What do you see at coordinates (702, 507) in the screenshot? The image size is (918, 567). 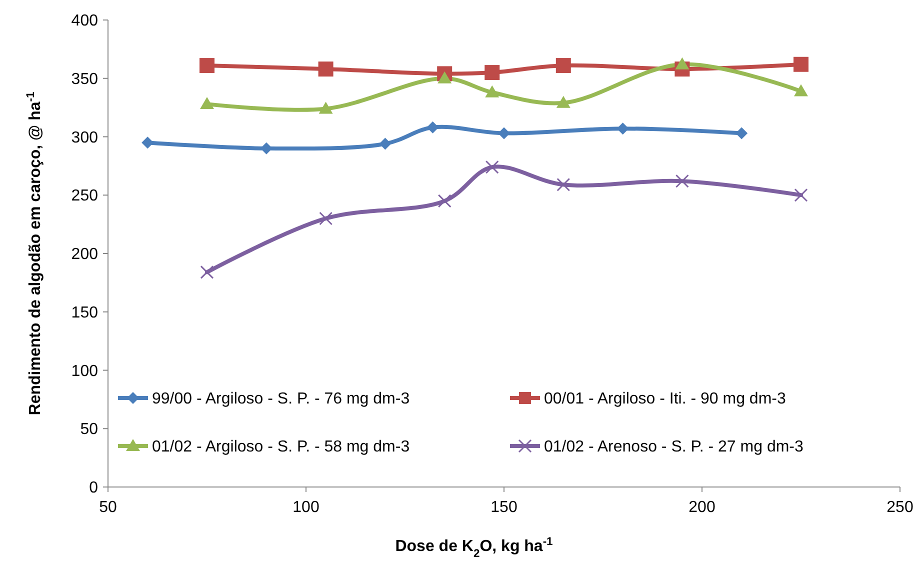 I see `x-tick-label: 200` at bounding box center [702, 507].